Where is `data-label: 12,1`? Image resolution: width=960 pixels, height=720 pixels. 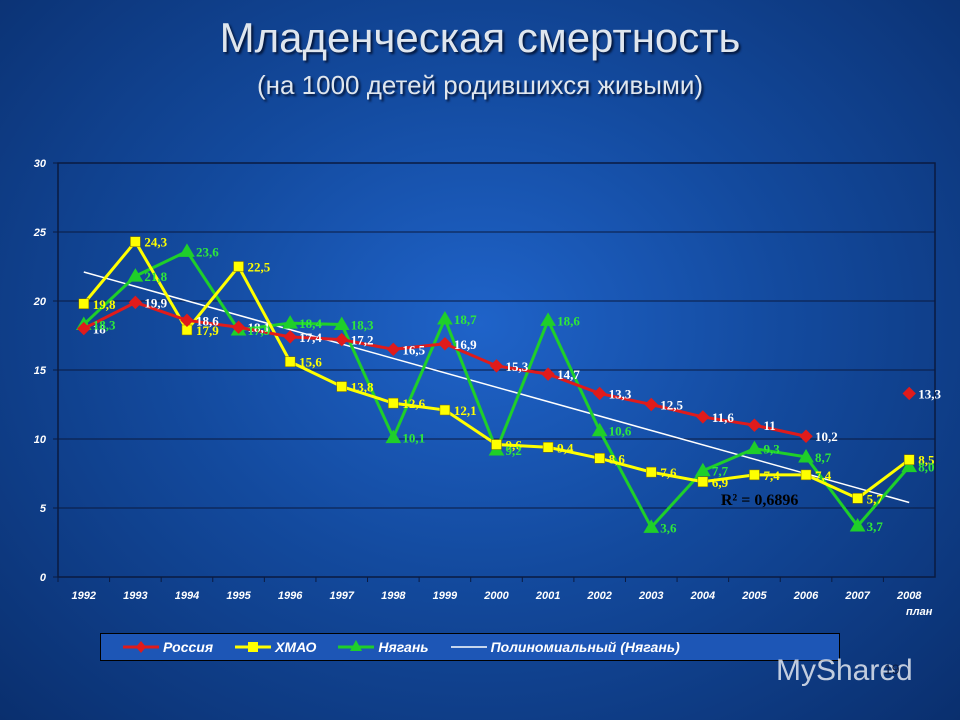
data-label: 12,1 is located at coordinates (465, 410).